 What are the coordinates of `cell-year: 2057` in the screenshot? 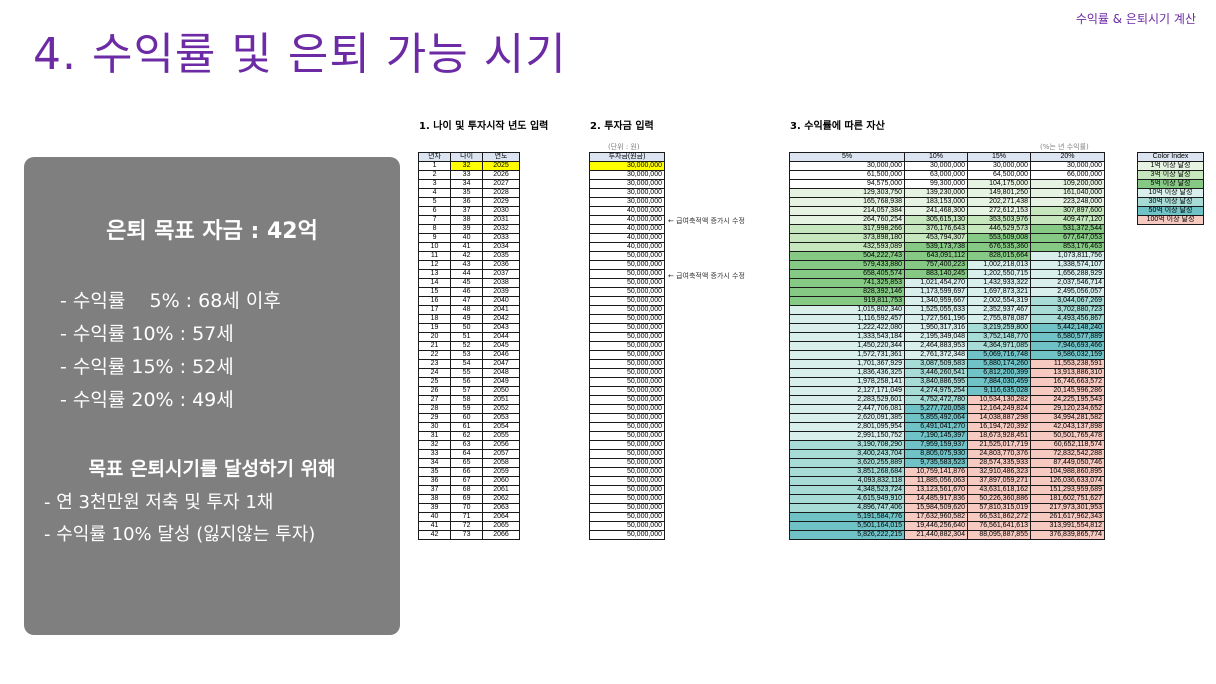 It's located at (501, 454).